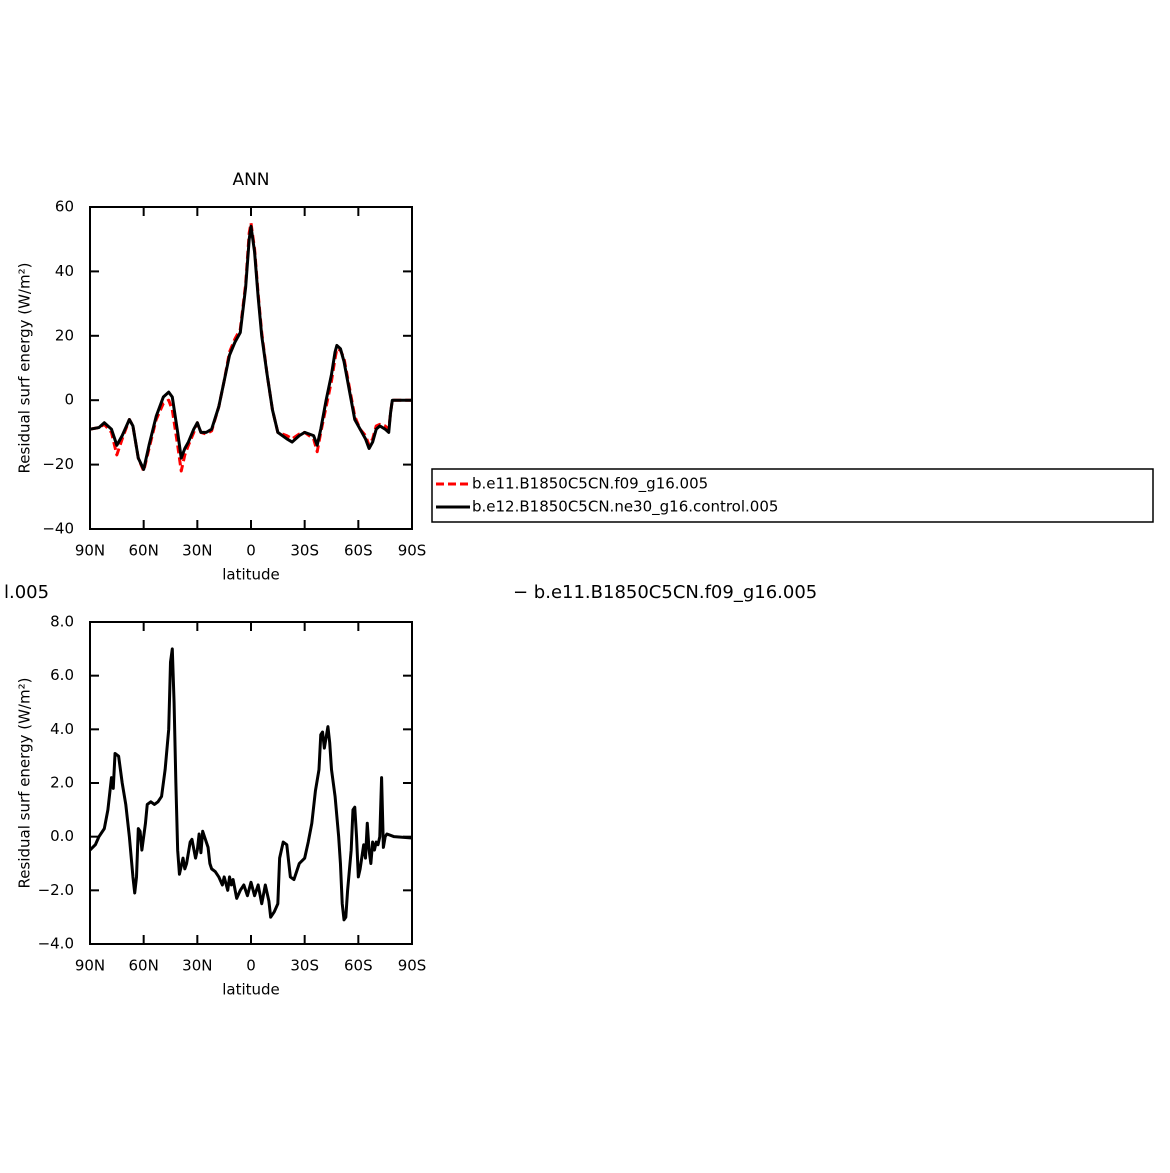 Image resolution: width=1170 pixels, height=1173 pixels. What do you see at coordinates (64, 335) in the screenshot?
I see `y-tick-label: 20` at bounding box center [64, 335].